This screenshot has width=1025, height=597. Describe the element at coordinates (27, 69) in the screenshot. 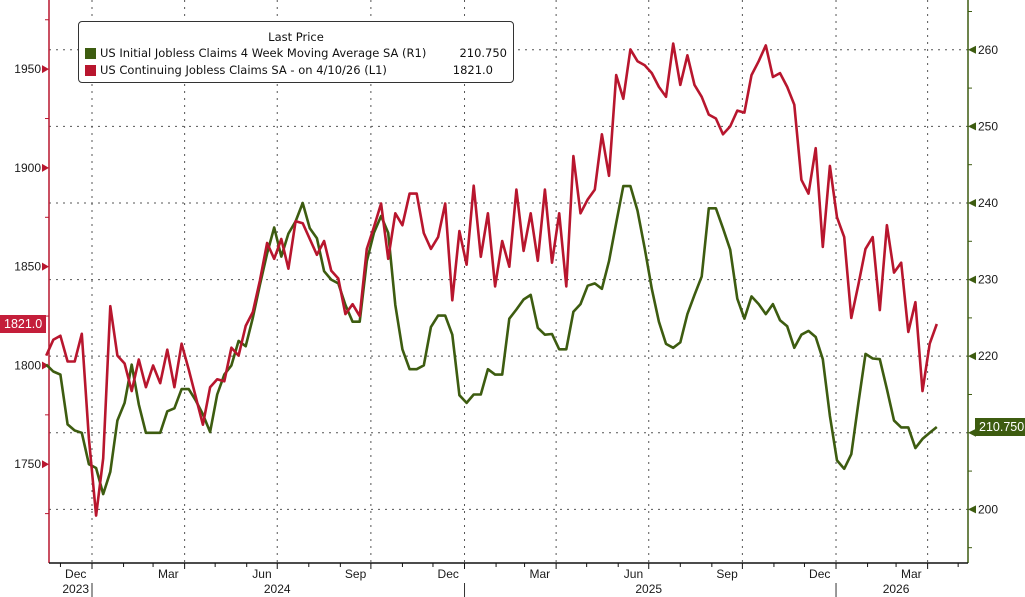

I see `left-tick-label: 1950` at that location.